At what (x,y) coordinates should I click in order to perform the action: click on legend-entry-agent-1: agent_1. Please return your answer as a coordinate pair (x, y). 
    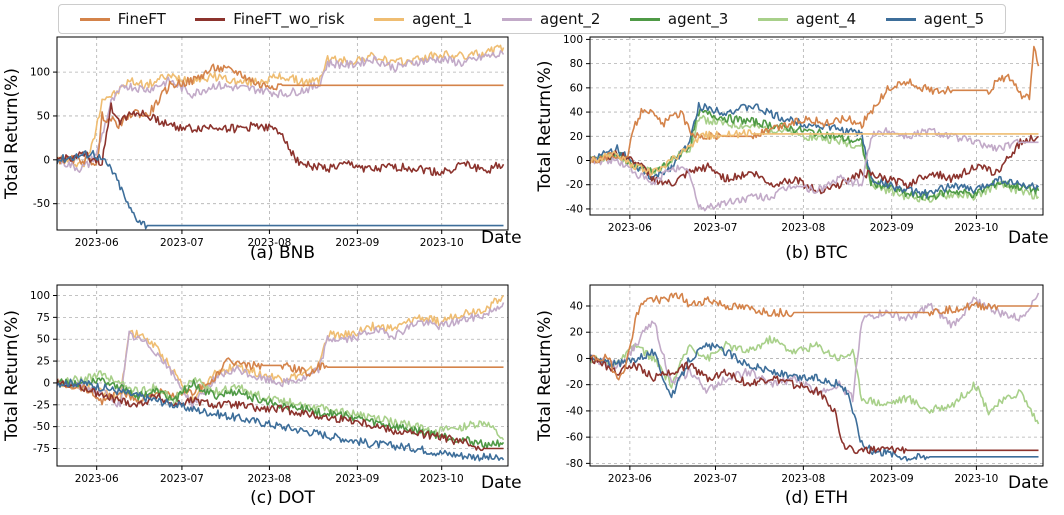
    Looking at the image, I should click on (423, 19).